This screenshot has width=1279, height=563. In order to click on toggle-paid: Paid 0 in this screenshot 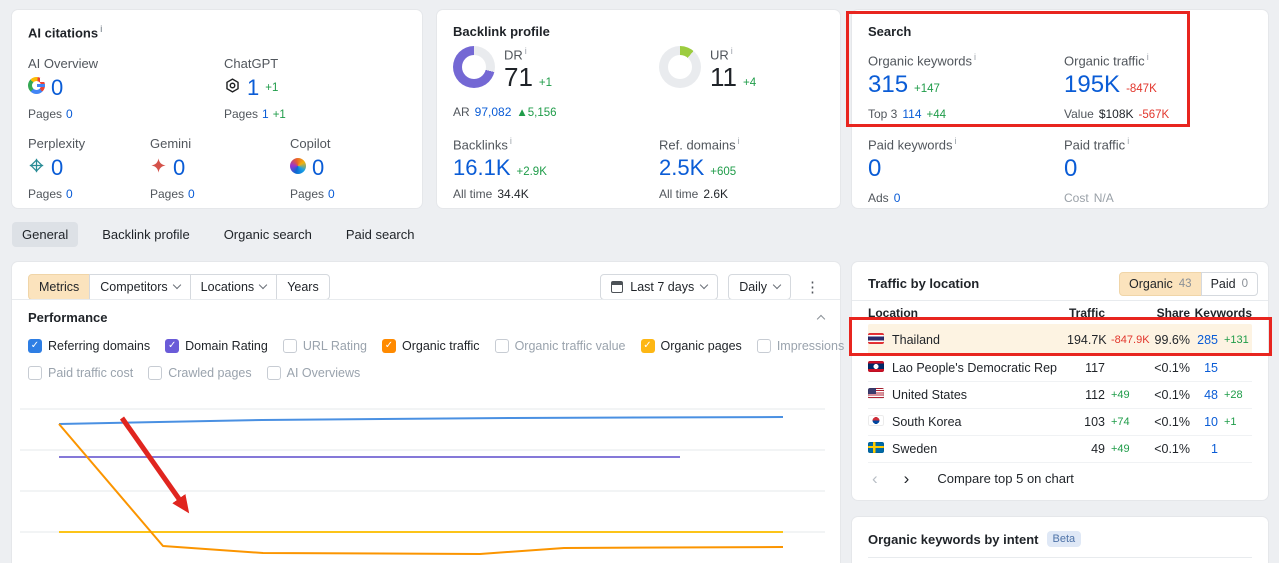, I will do `click(1229, 284)`.